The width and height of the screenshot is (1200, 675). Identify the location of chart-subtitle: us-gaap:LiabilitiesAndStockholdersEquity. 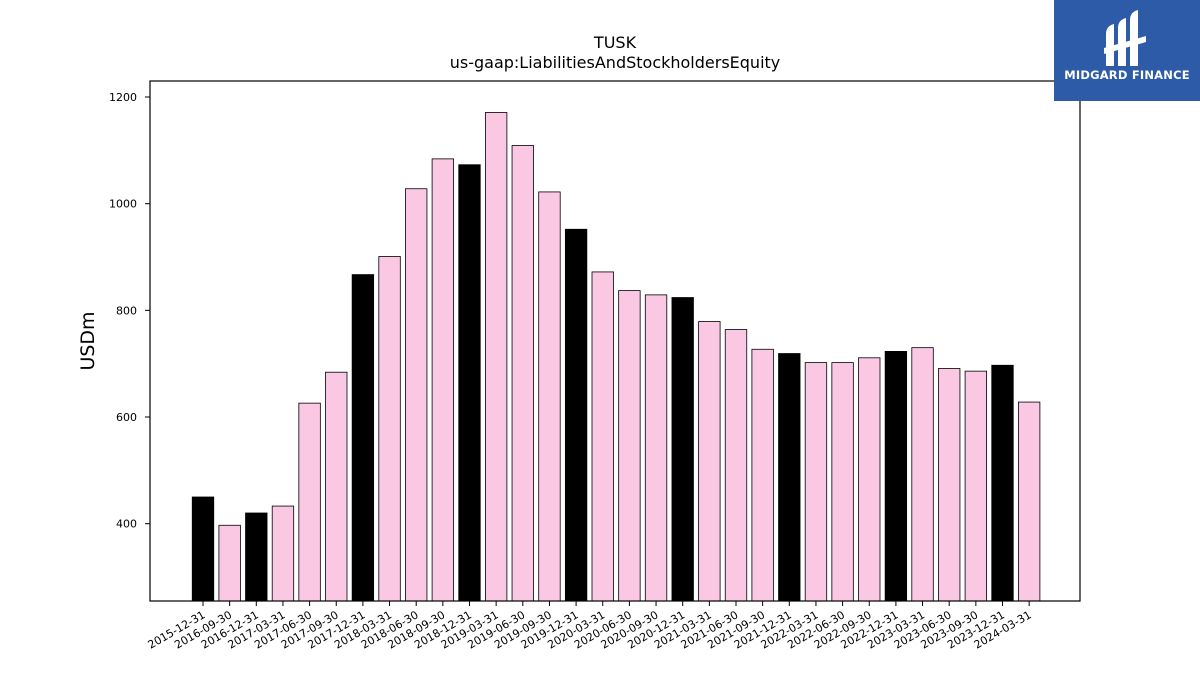
(615, 62).